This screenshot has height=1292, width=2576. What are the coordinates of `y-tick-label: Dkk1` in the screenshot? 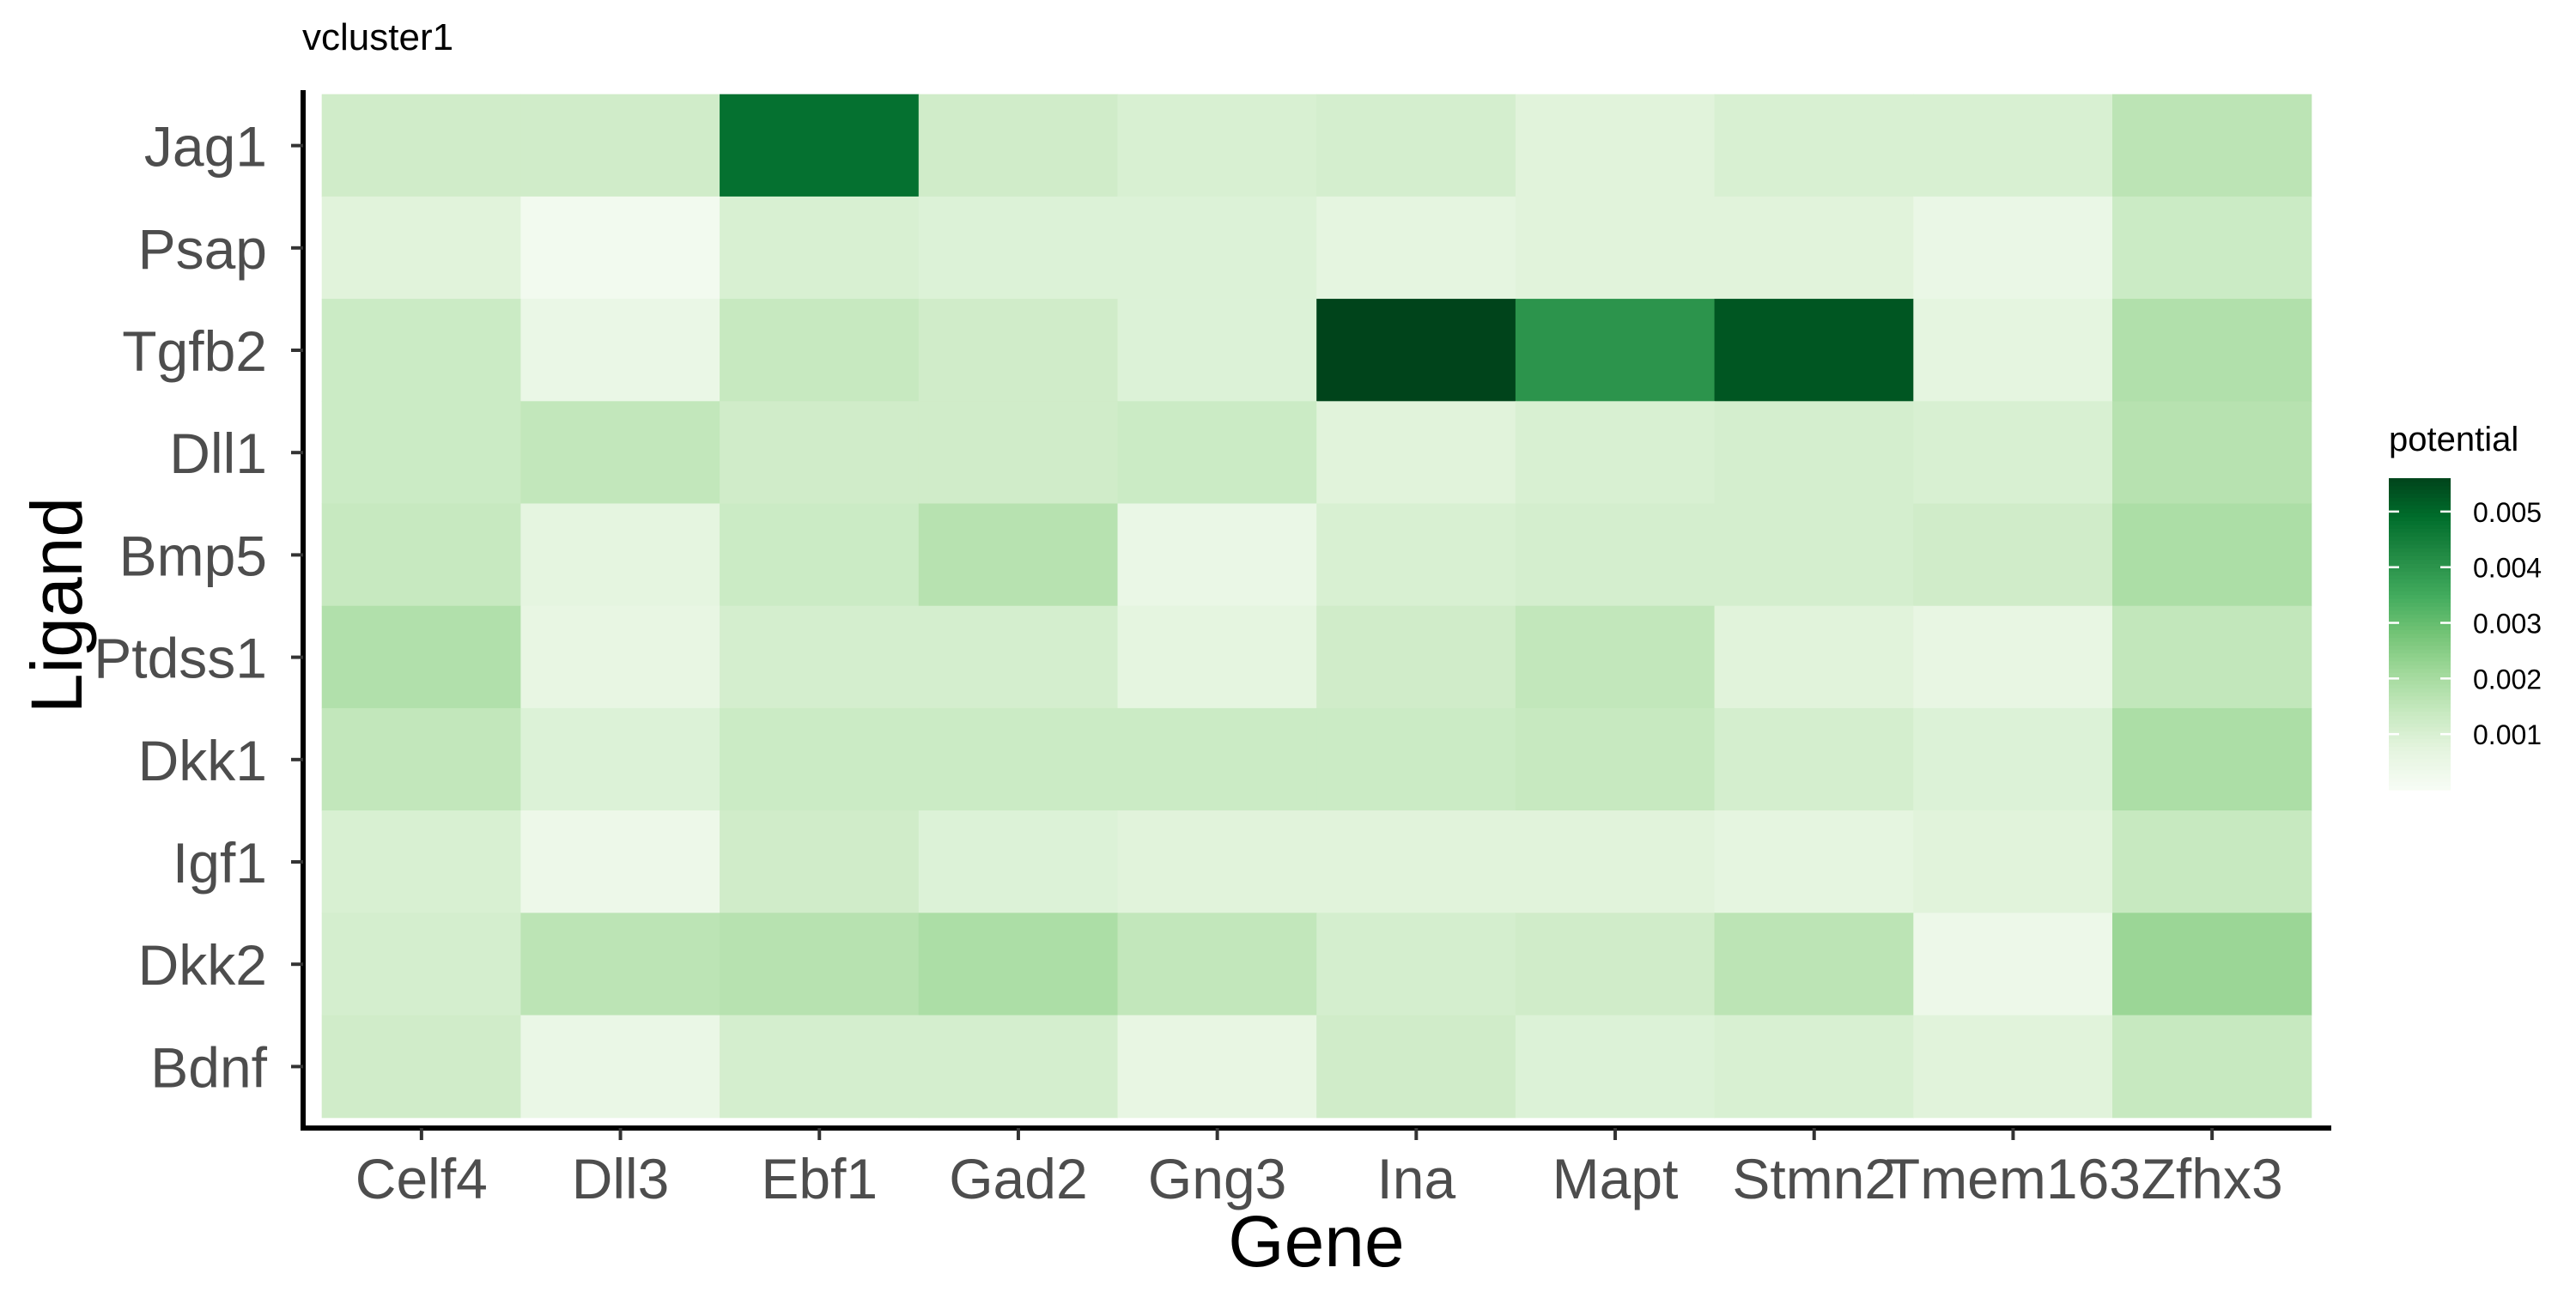 It's located at (202, 760).